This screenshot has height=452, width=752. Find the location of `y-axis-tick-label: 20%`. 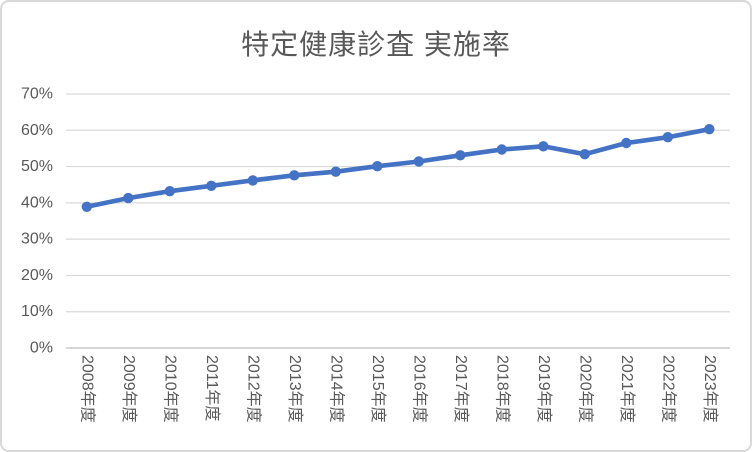

y-axis-tick-label: 20% is located at coordinates (37, 275).